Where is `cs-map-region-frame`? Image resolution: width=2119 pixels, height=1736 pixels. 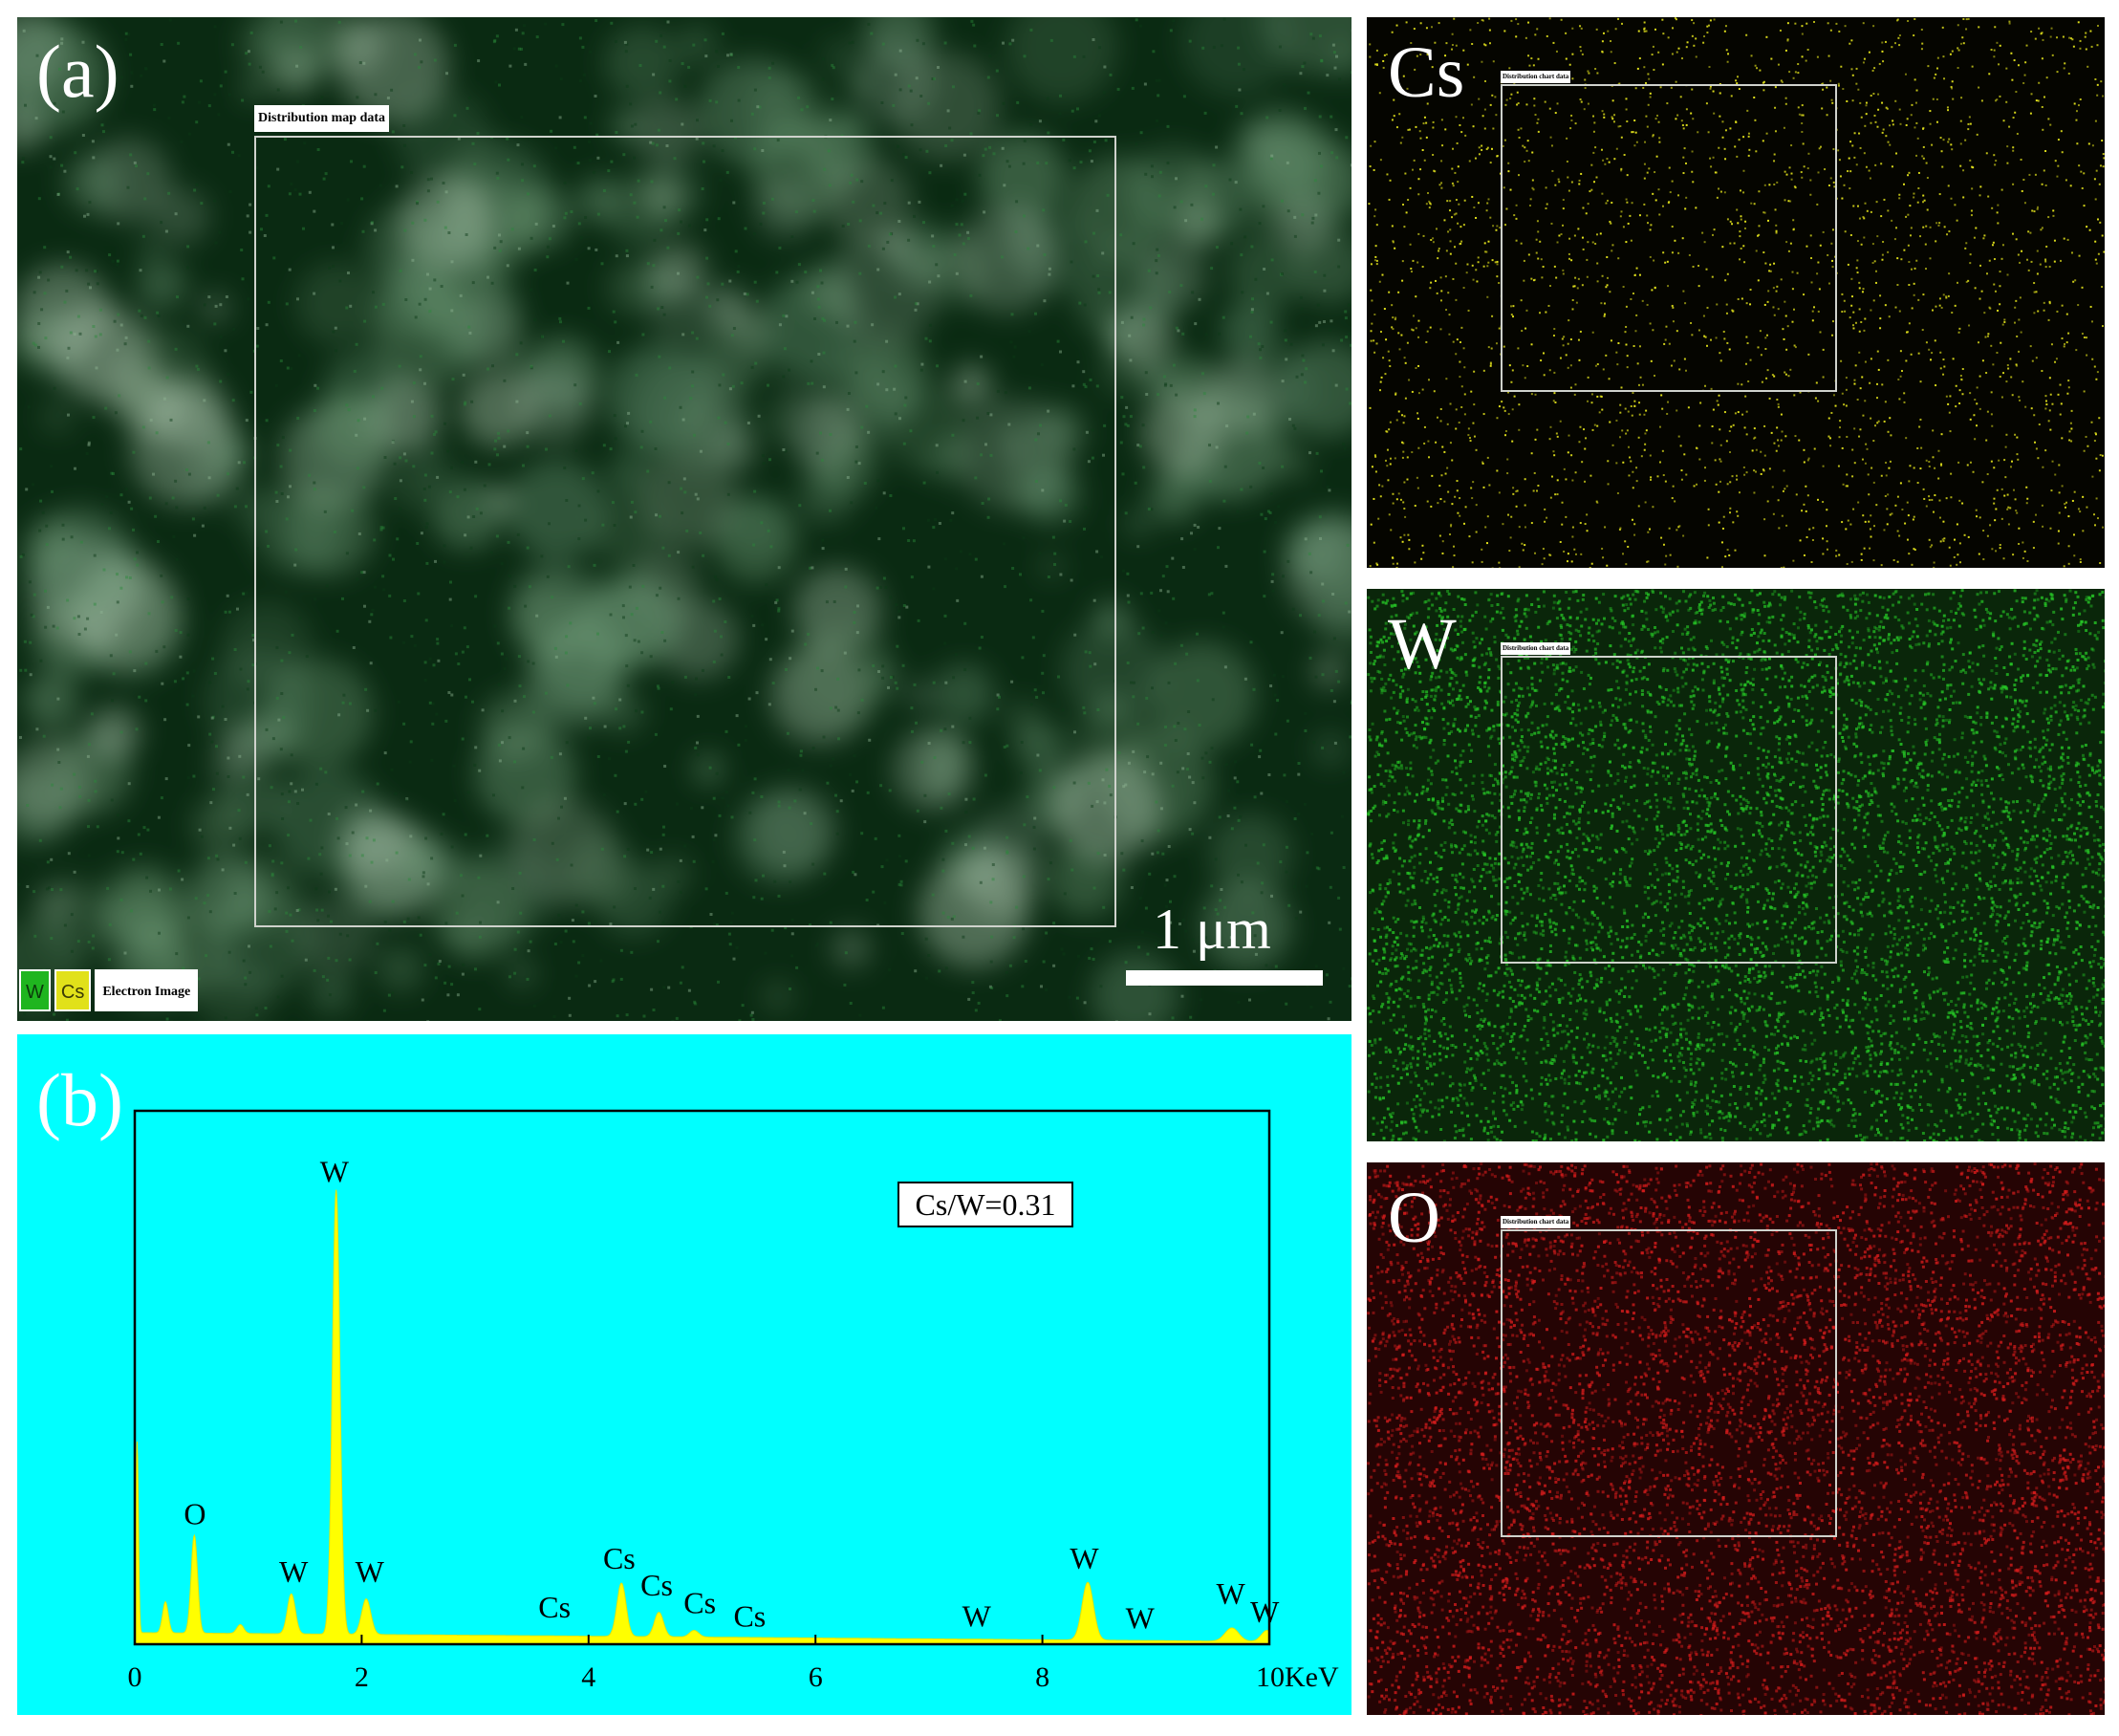 cs-map-region-frame is located at coordinates (1669, 238).